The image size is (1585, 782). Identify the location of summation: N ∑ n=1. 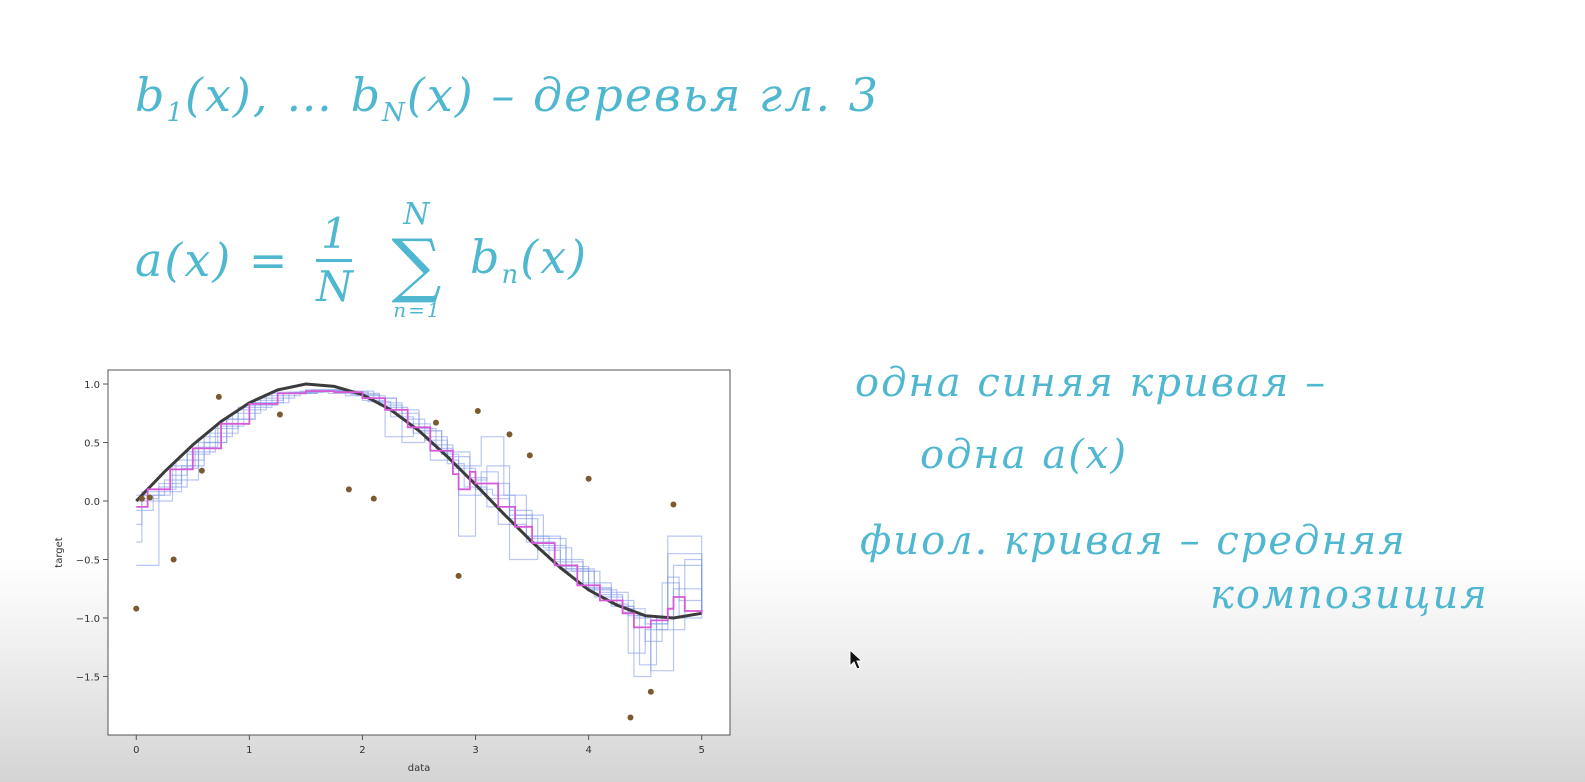
(417, 259).